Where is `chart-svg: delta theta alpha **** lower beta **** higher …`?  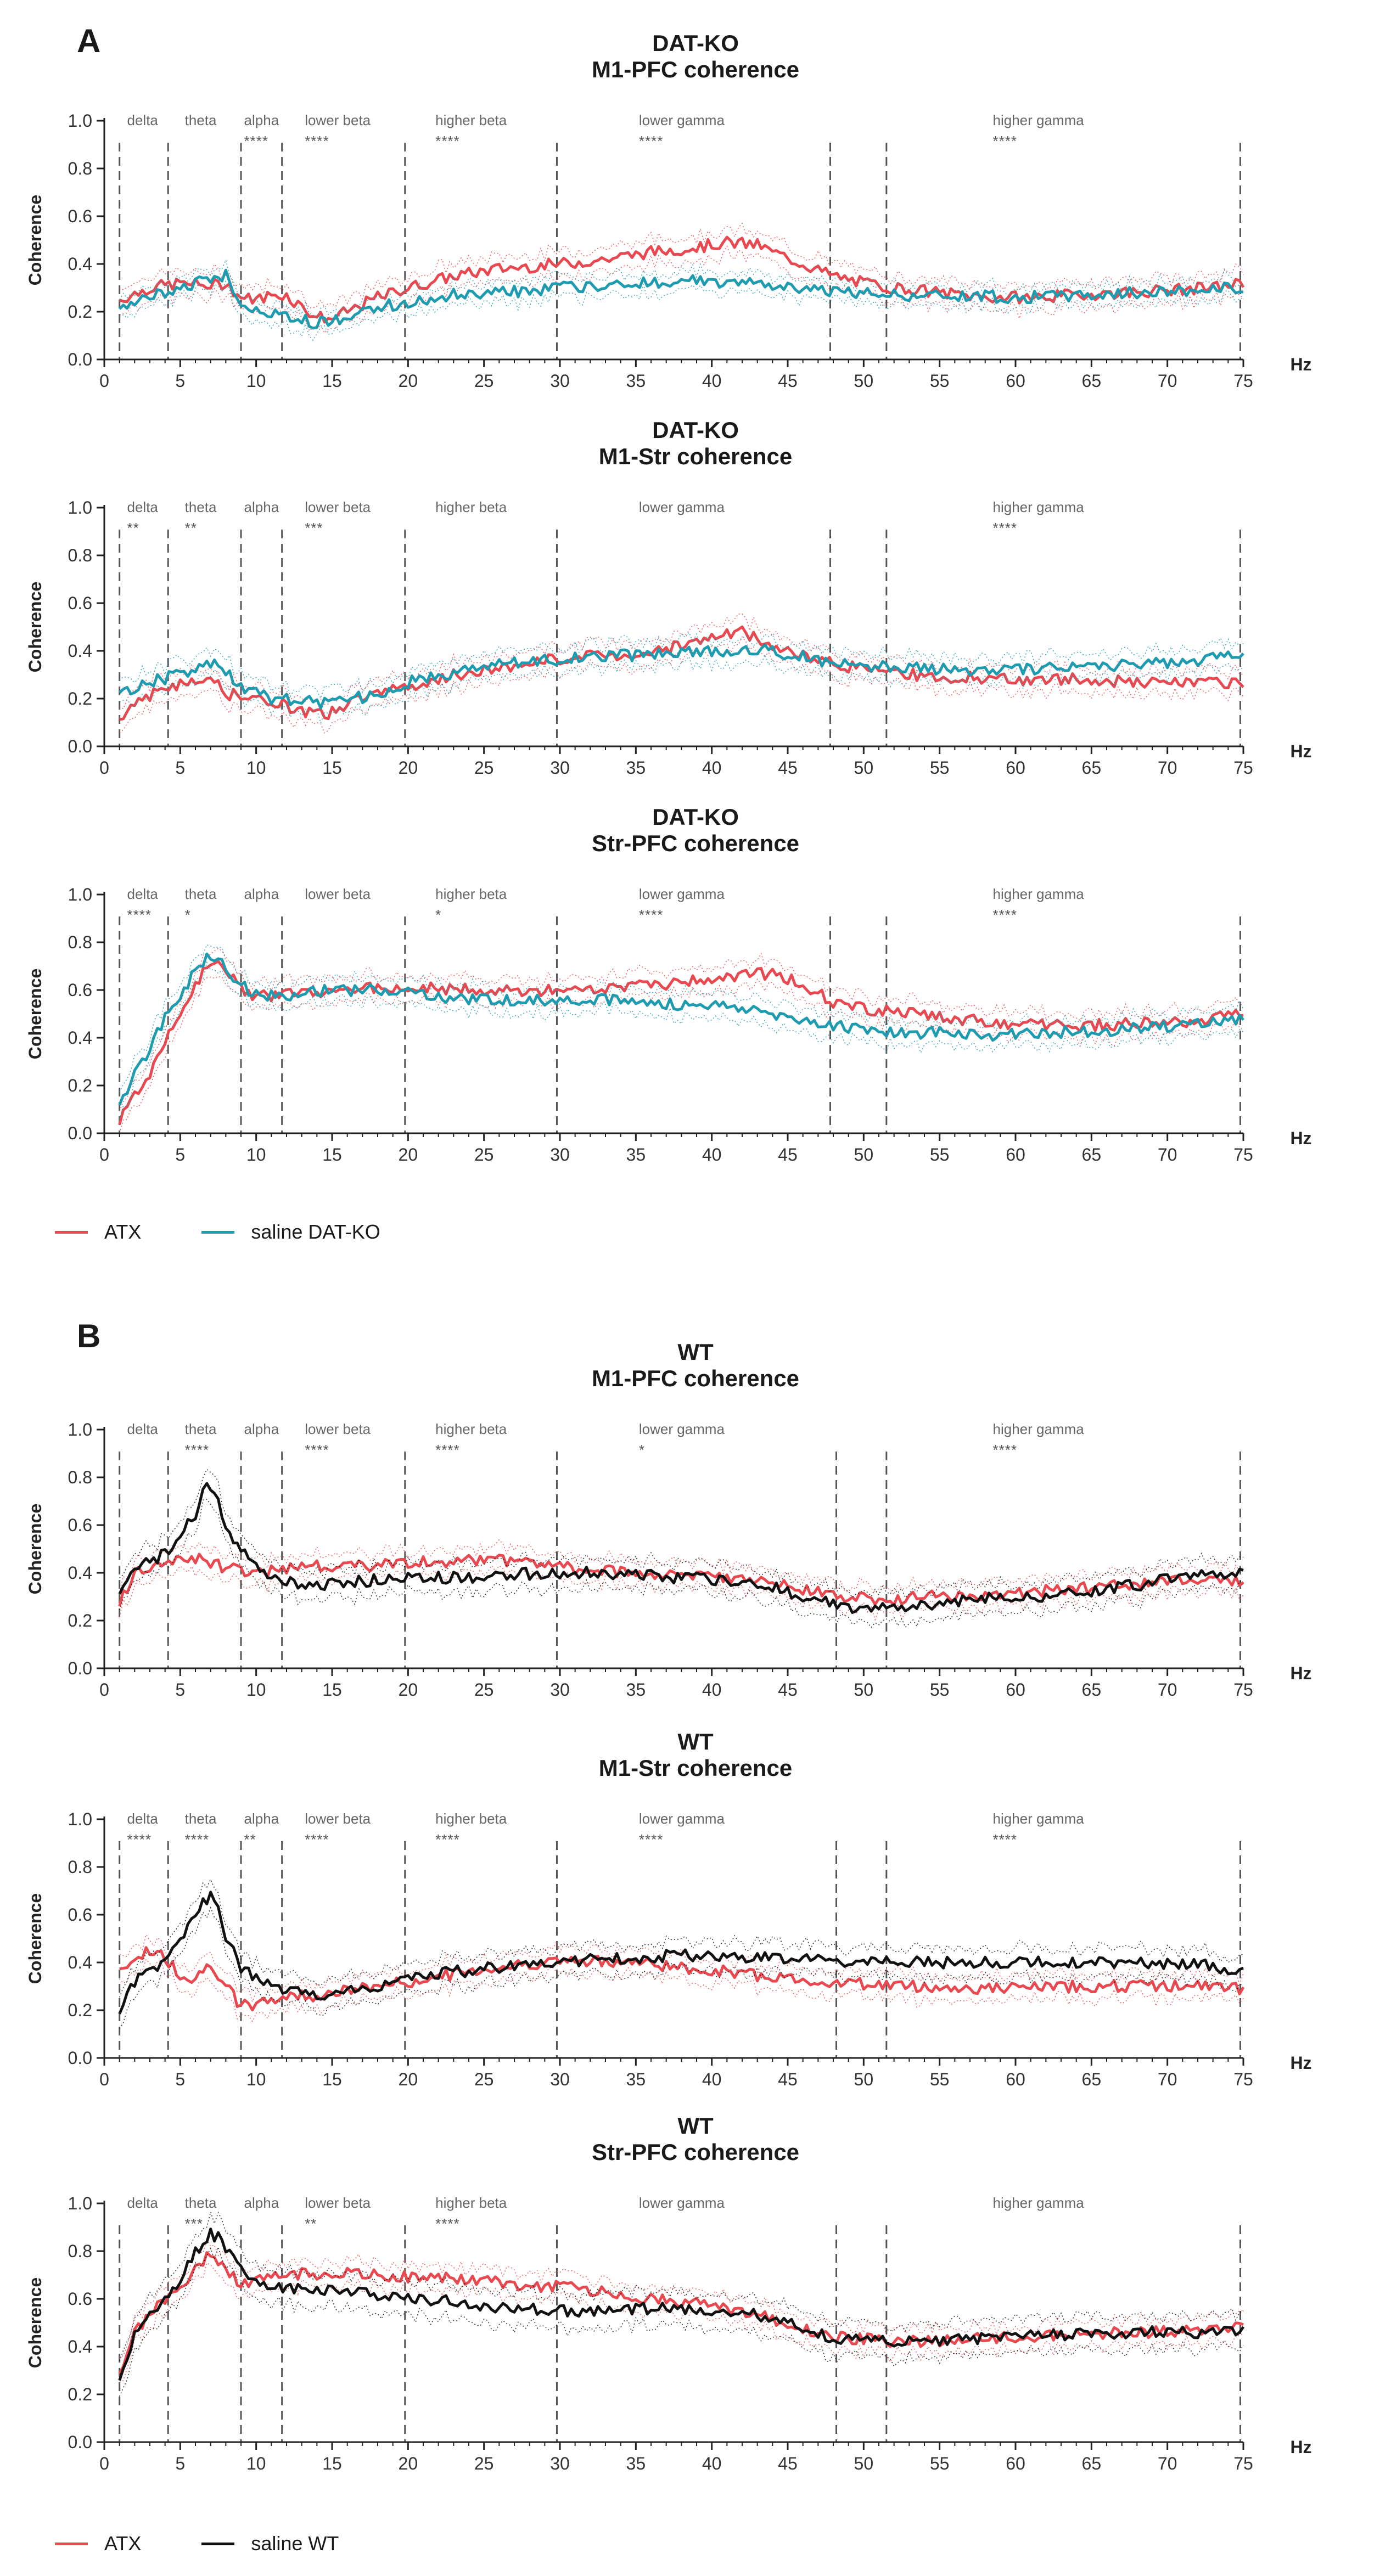 chart-svg: delta theta alpha **** lower beta **** higher … is located at coordinates (668, 251).